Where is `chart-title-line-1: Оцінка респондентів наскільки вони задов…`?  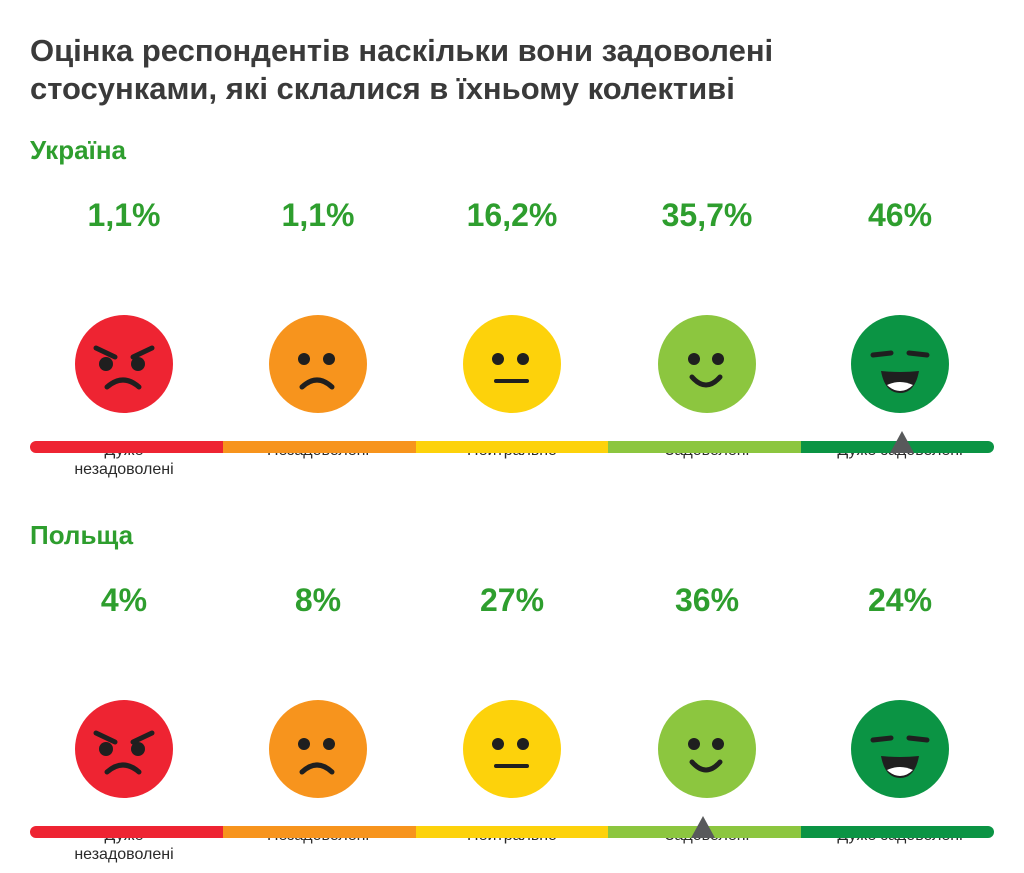 chart-title-line-1: Оцінка респондентів наскільки вони задов… is located at coordinates (402, 50).